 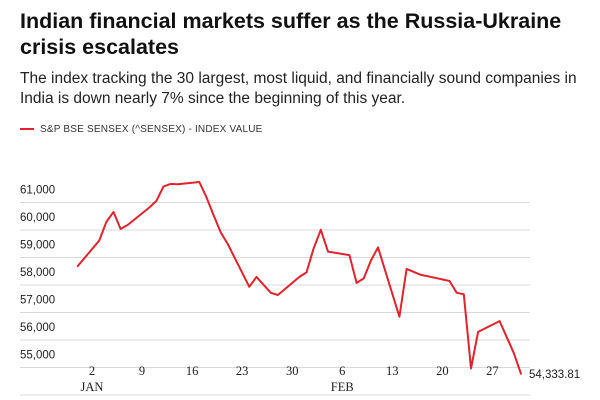 I want to click on y-tick-label: 61,000, so click(x=37, y=191).